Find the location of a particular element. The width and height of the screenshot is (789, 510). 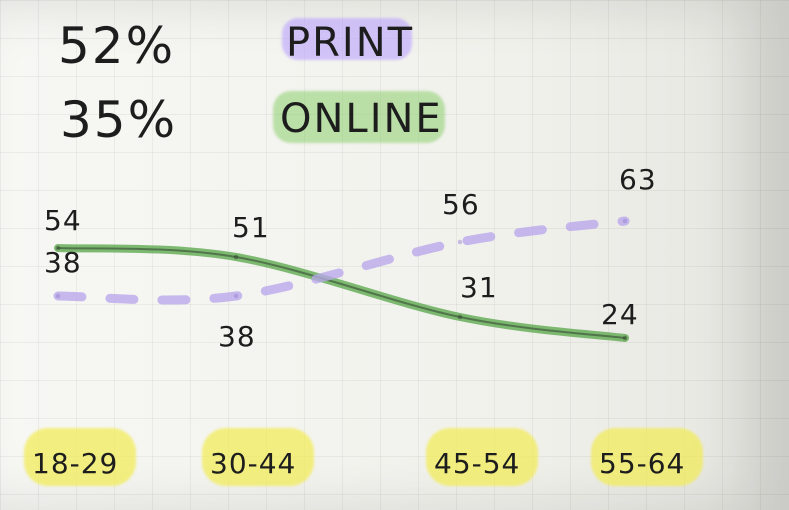

category-label: 30-44 is located at coordinates (253, 463).